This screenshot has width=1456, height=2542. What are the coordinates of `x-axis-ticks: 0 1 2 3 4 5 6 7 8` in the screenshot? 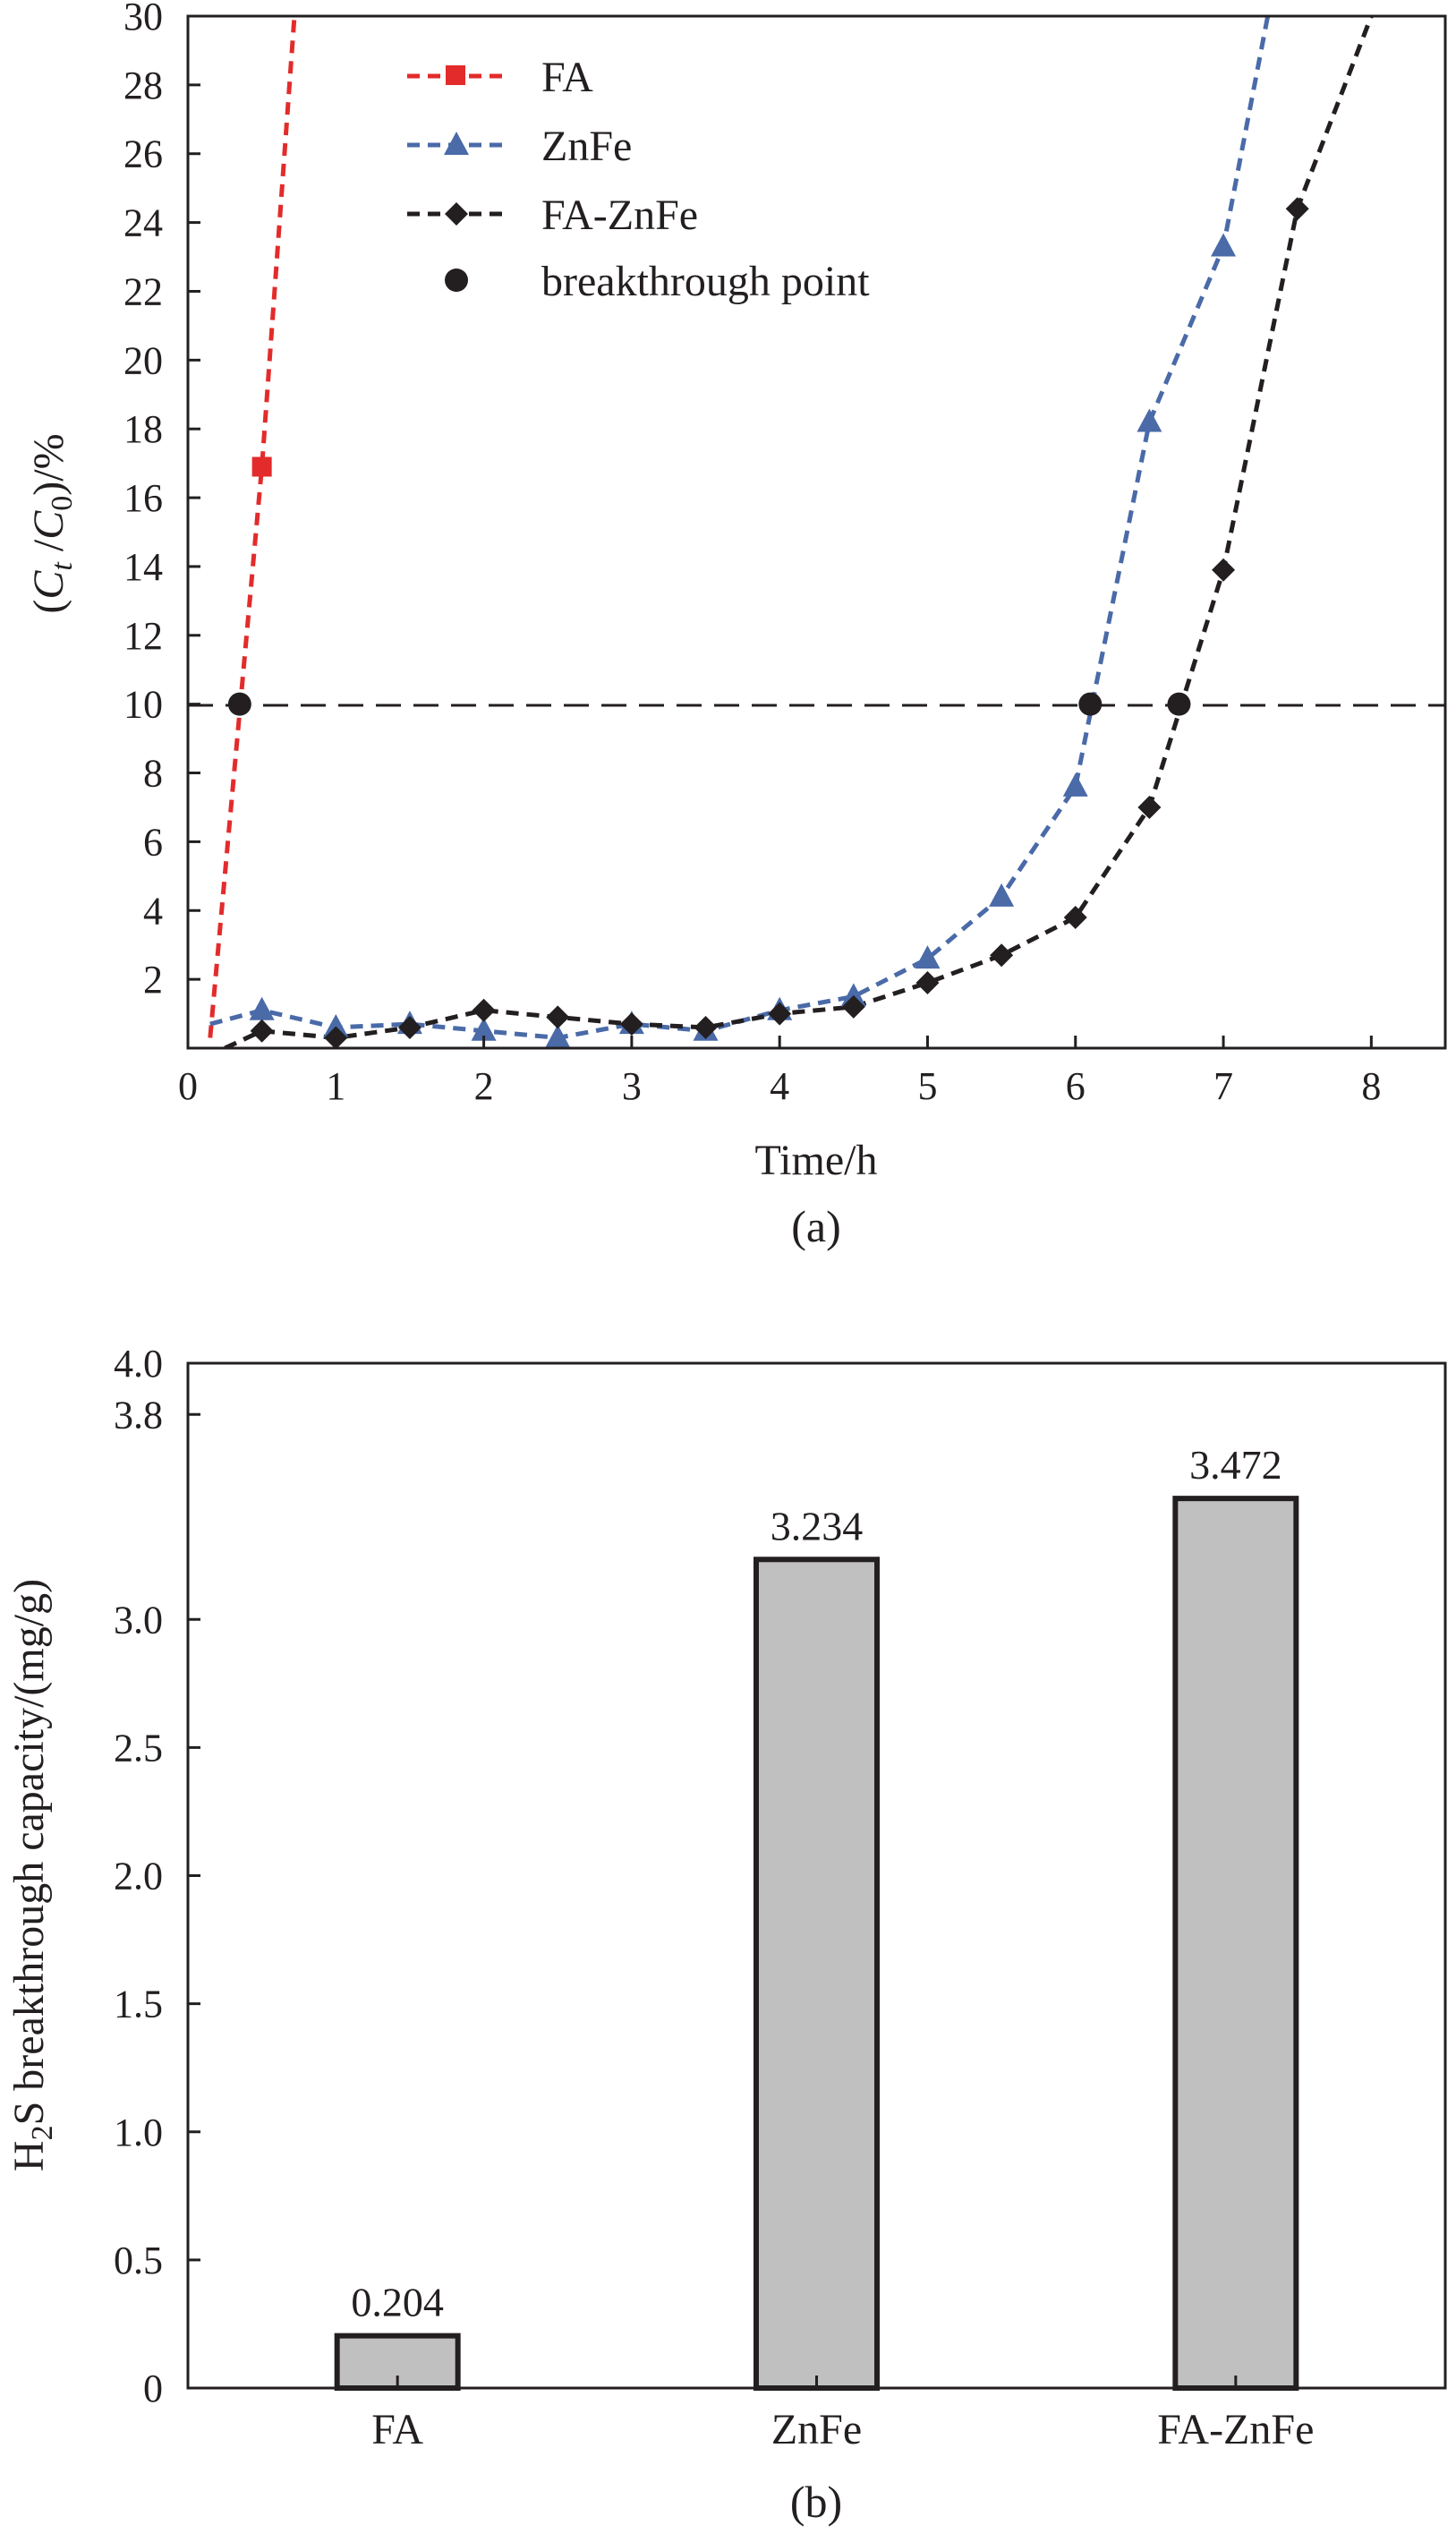 It's located at (779, 1072).